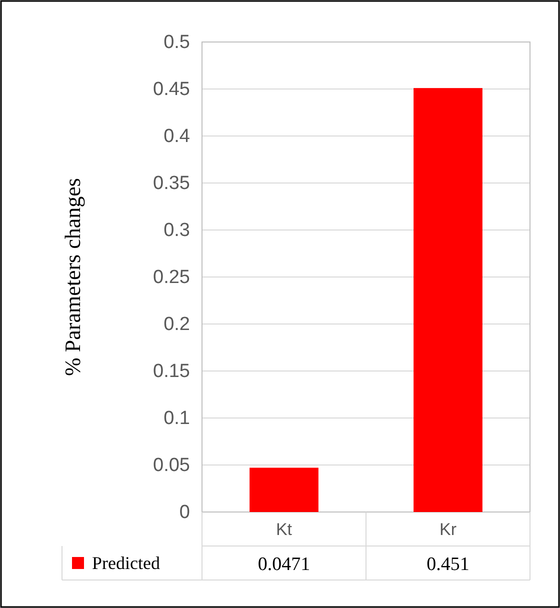 The height and width of the screenshot is (608, 560). Describe the element at coordinates (171, 277) in the screenshot. I see `y-tick-label: 0.25` at that location.